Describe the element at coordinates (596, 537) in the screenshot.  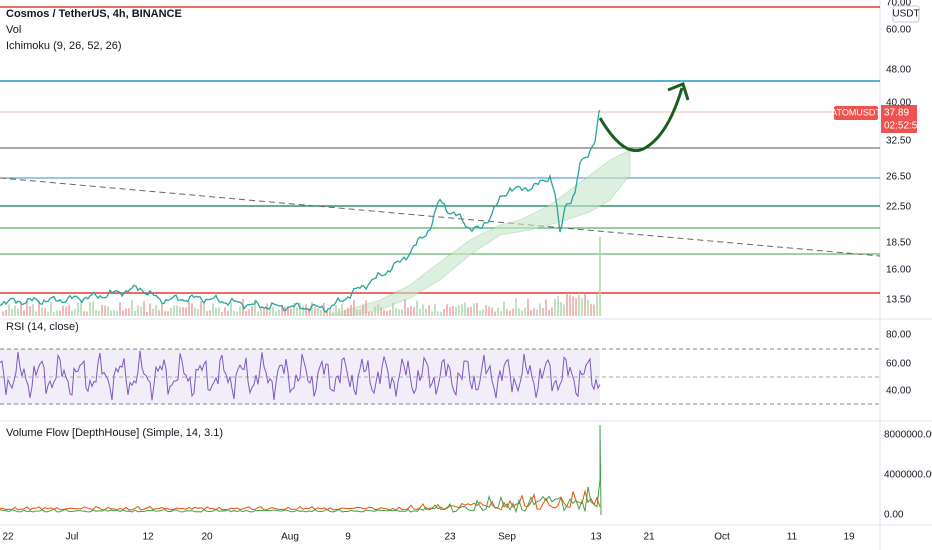
I see `time-axis-label: 13` at that location.